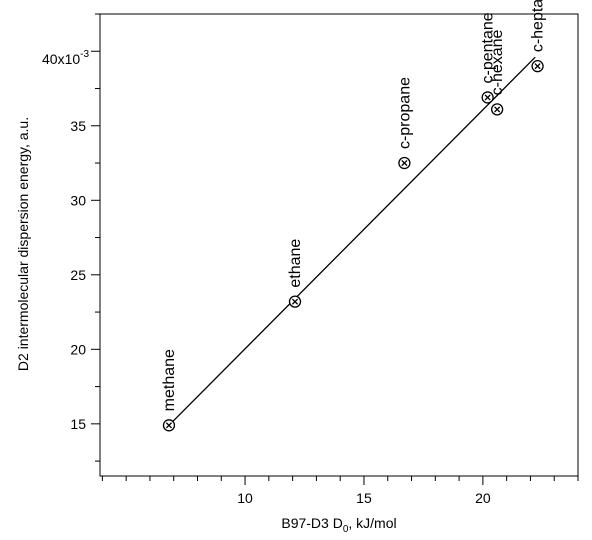 Image resolution: width=592 pixels, height=540 pixels. I want to click on x-tick-label: 10, so click(245, 498).